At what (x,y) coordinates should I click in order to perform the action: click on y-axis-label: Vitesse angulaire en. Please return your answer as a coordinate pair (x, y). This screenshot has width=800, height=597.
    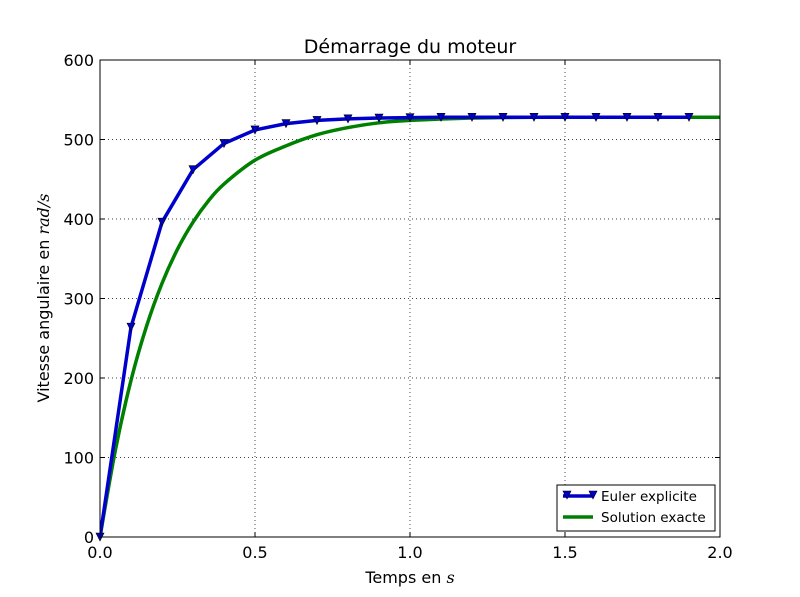
    Looking at the image, I should click on (43, 321).